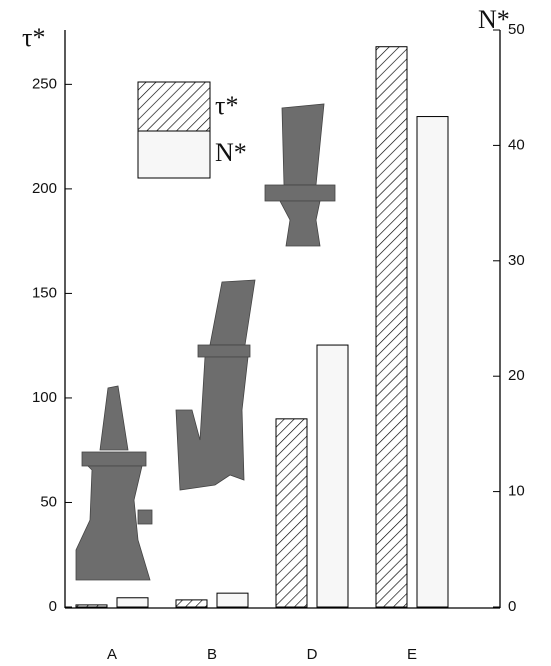 The width and height of the screenshot is (551, 666). I want to click on y2-axis-title: N*, so click(494, 19).